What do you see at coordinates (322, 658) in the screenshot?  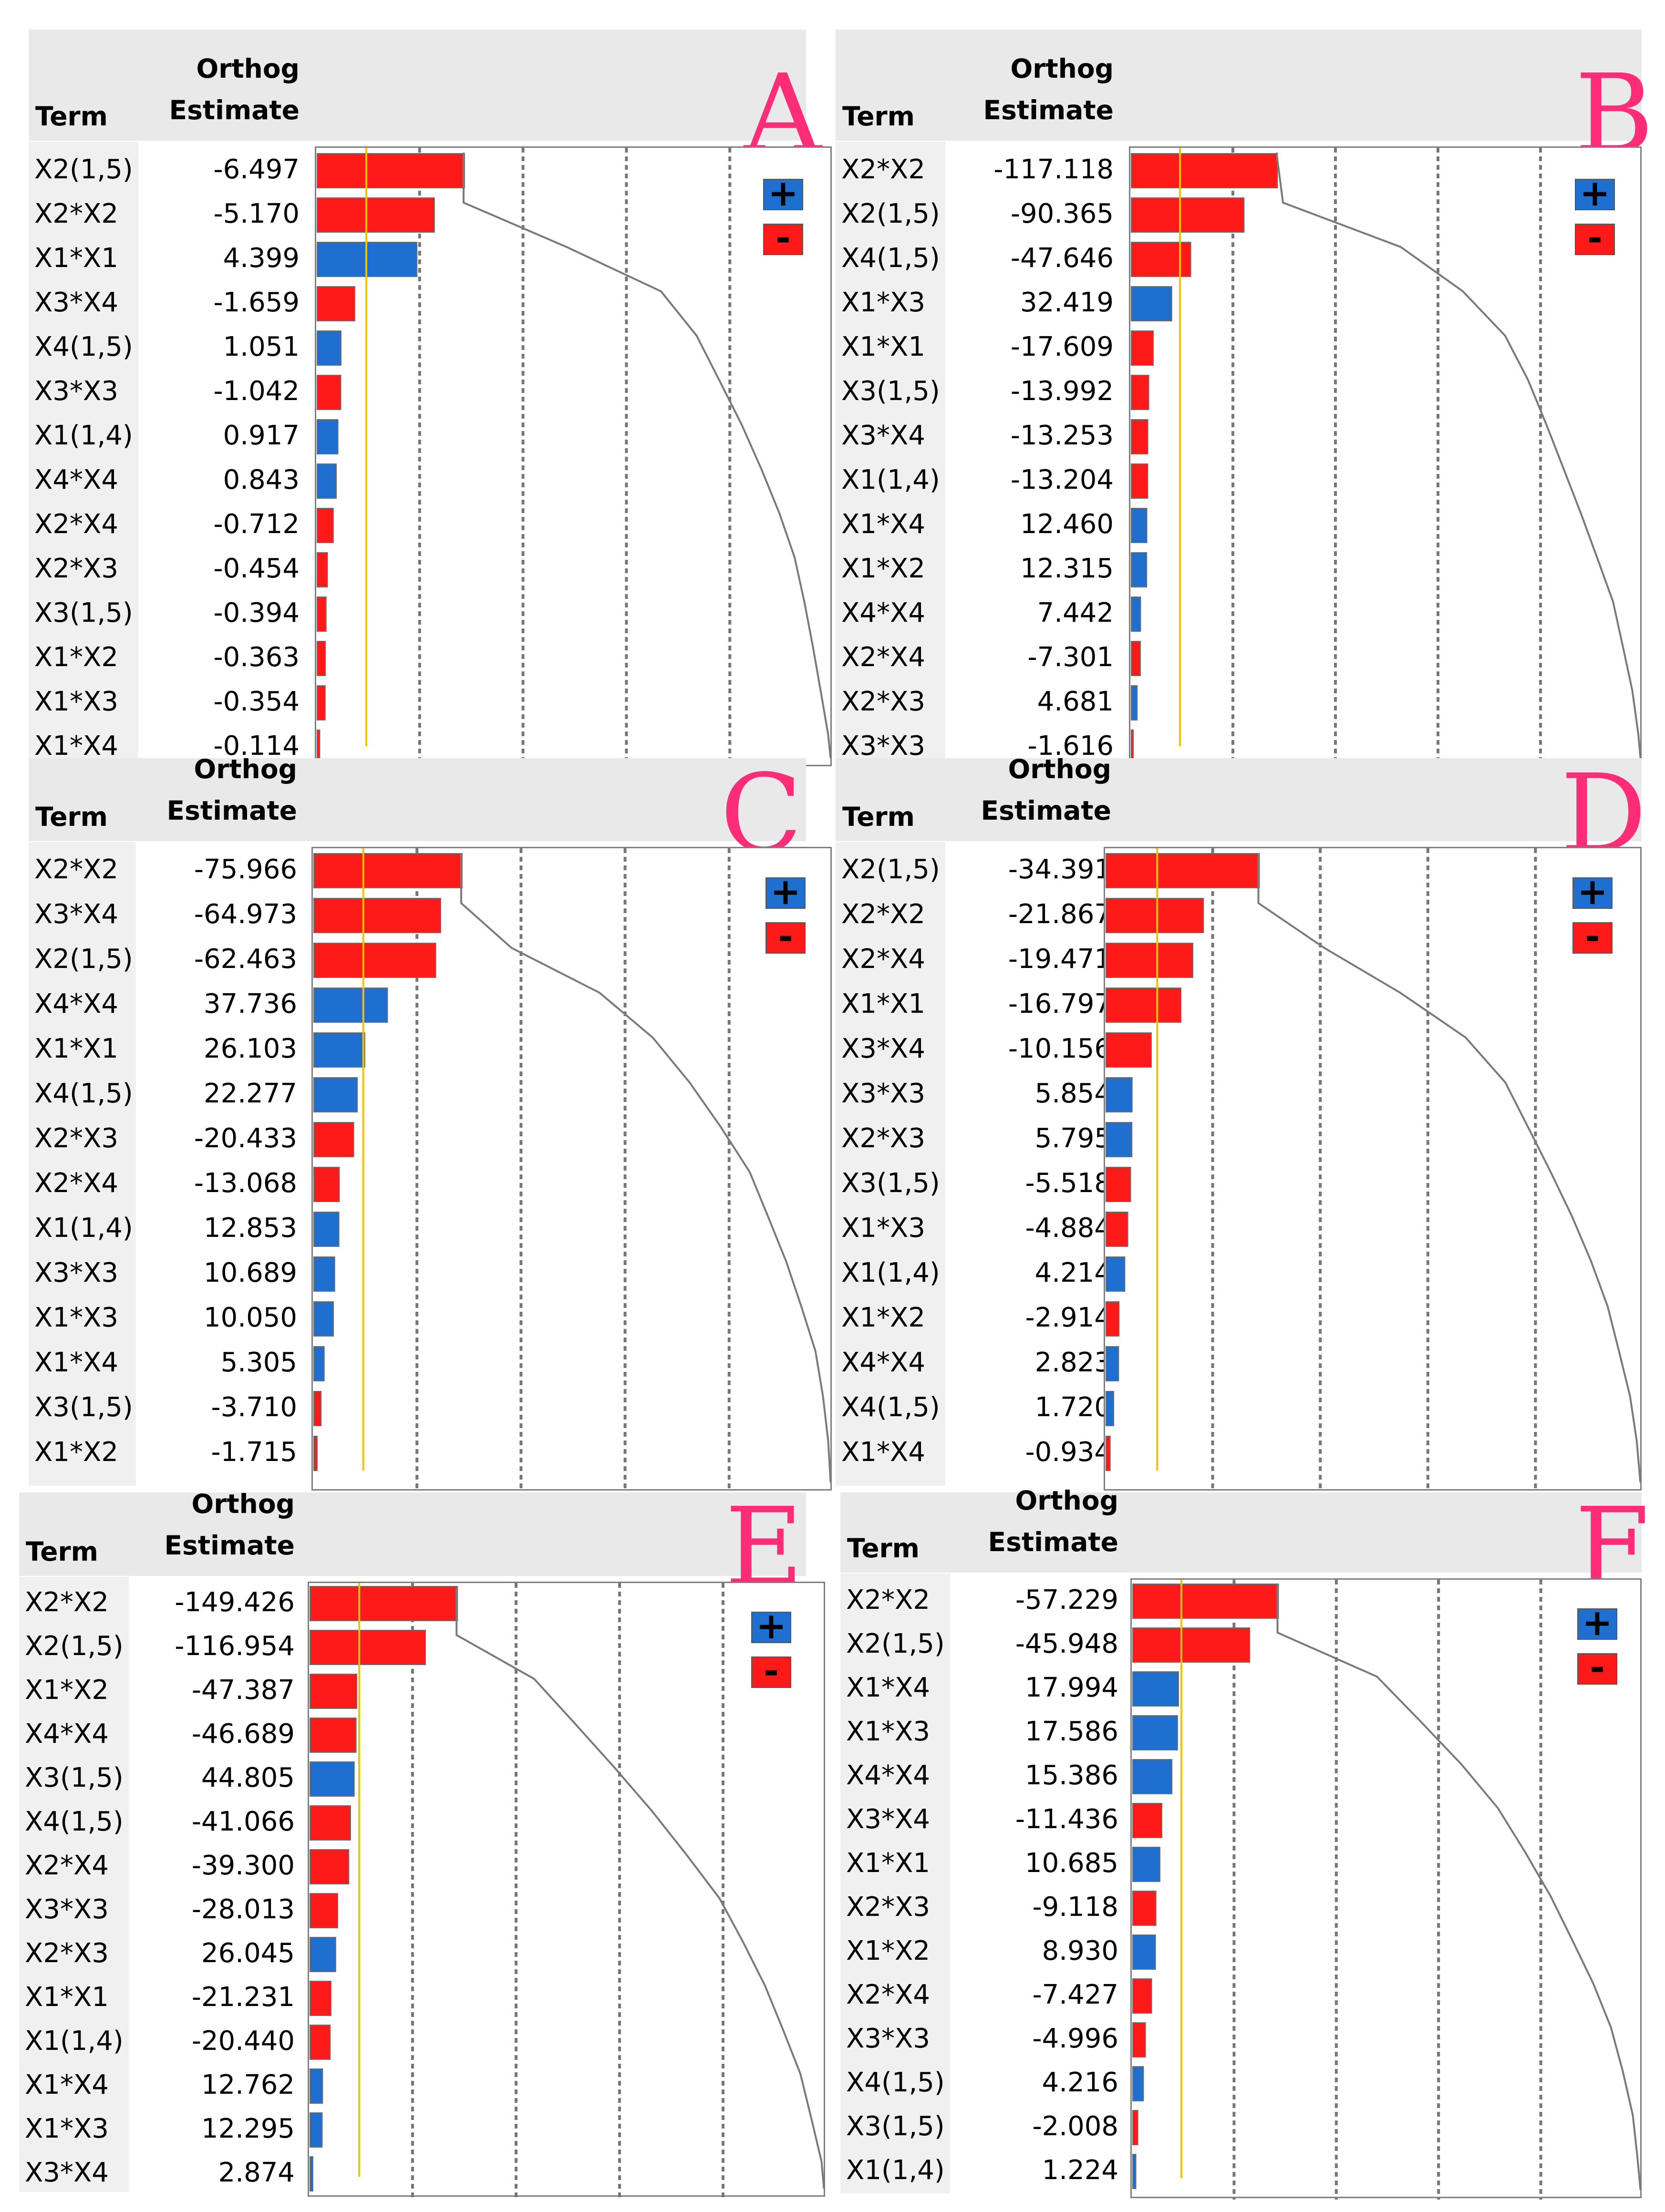 I see `bar-X1*X2` at bounding box center [322, 658].